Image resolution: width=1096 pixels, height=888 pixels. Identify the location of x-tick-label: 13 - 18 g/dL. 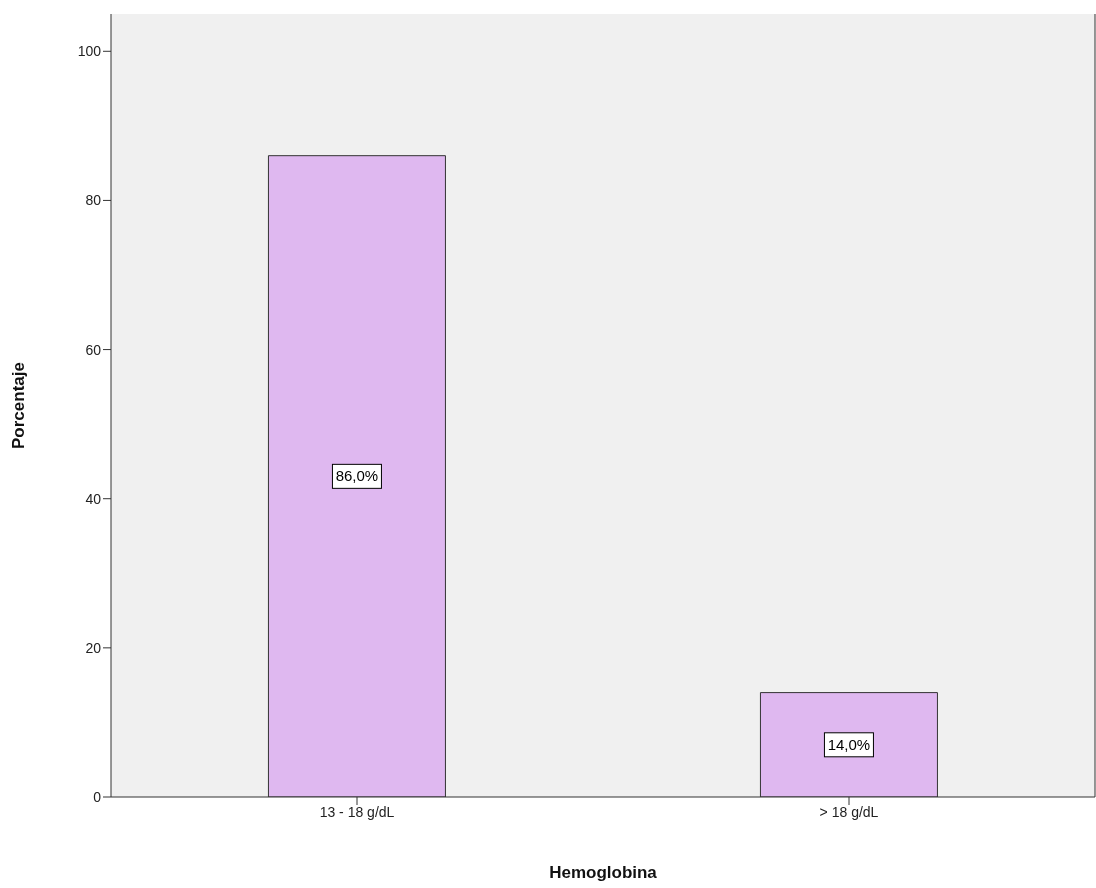
(357, 811).